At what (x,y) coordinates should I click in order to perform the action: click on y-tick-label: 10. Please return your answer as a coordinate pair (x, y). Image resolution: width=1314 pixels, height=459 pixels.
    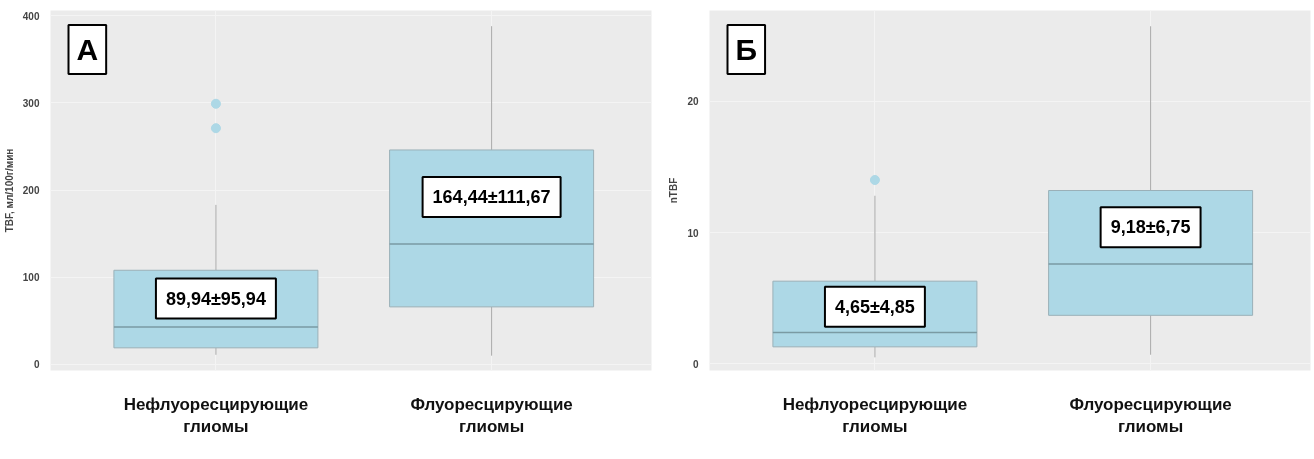
    Looking at the image, I should click on (693, 233).